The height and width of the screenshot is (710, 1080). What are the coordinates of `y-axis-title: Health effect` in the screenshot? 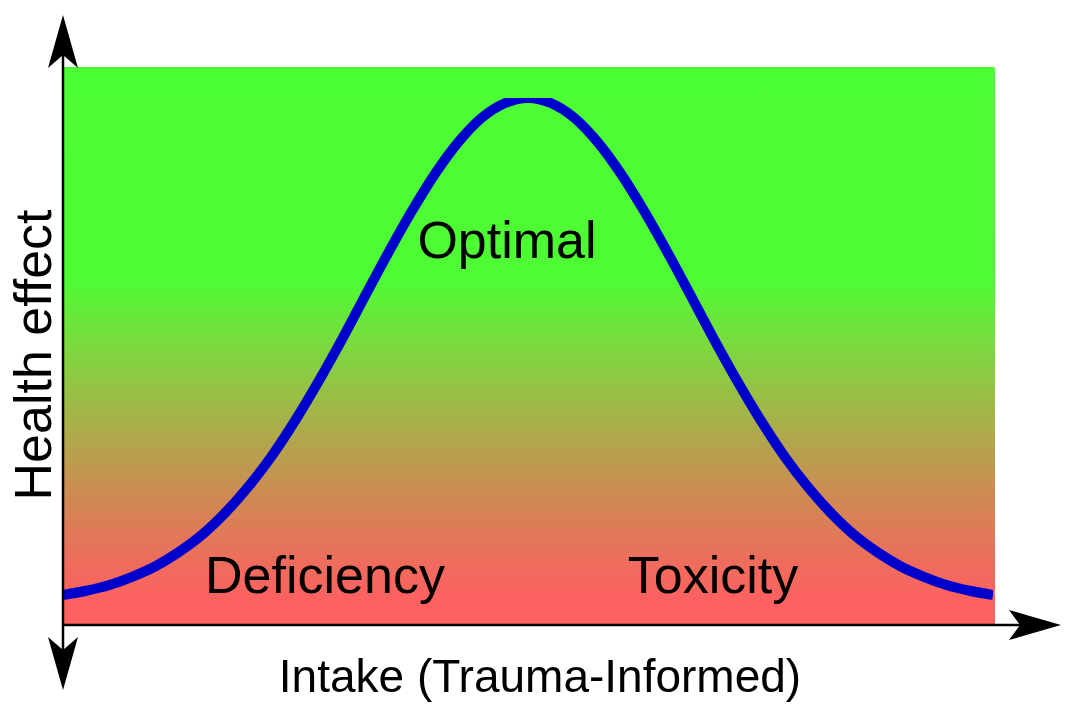 It's located at (33, 354).